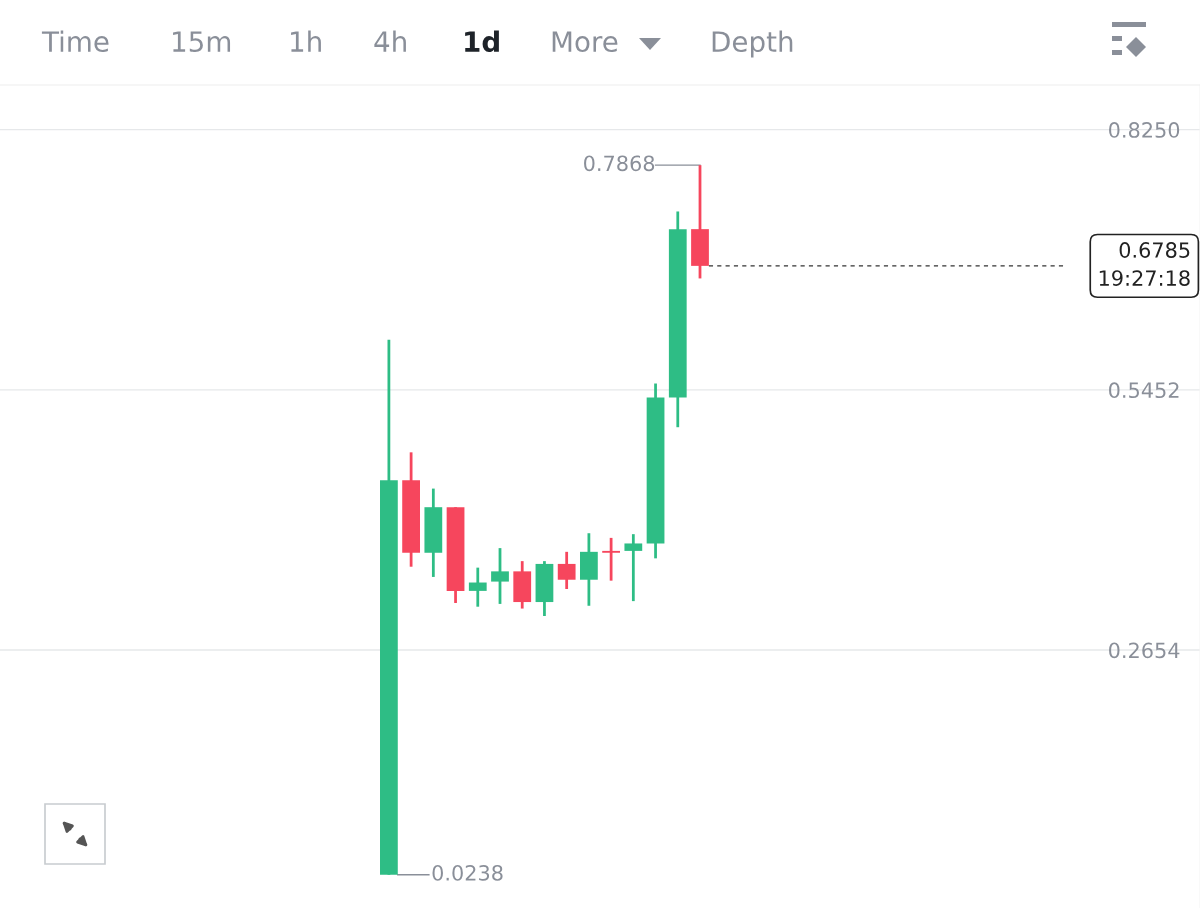 This screenshot has width=1200, height=908. I want to click on text: 1h, so click(306, 41).